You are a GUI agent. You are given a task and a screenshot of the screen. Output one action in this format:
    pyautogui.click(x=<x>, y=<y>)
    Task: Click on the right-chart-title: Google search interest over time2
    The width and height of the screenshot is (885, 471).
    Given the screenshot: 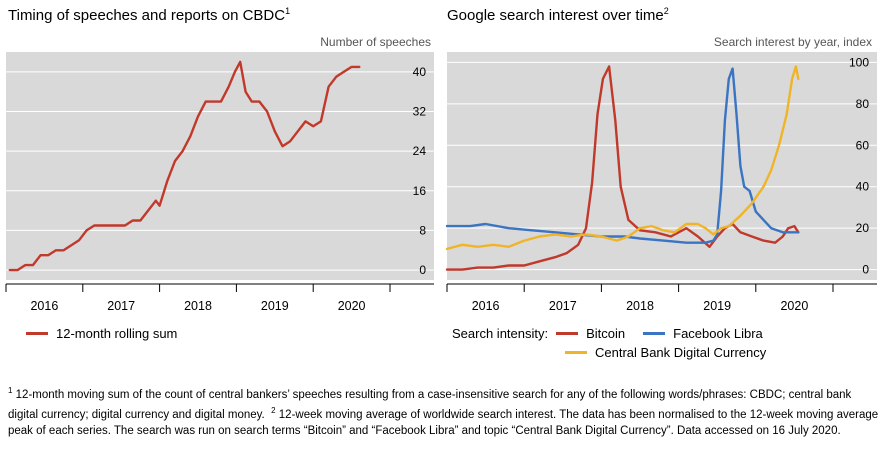 What is the action you would take?
    pyautogui.click(x=558, y=15)
    